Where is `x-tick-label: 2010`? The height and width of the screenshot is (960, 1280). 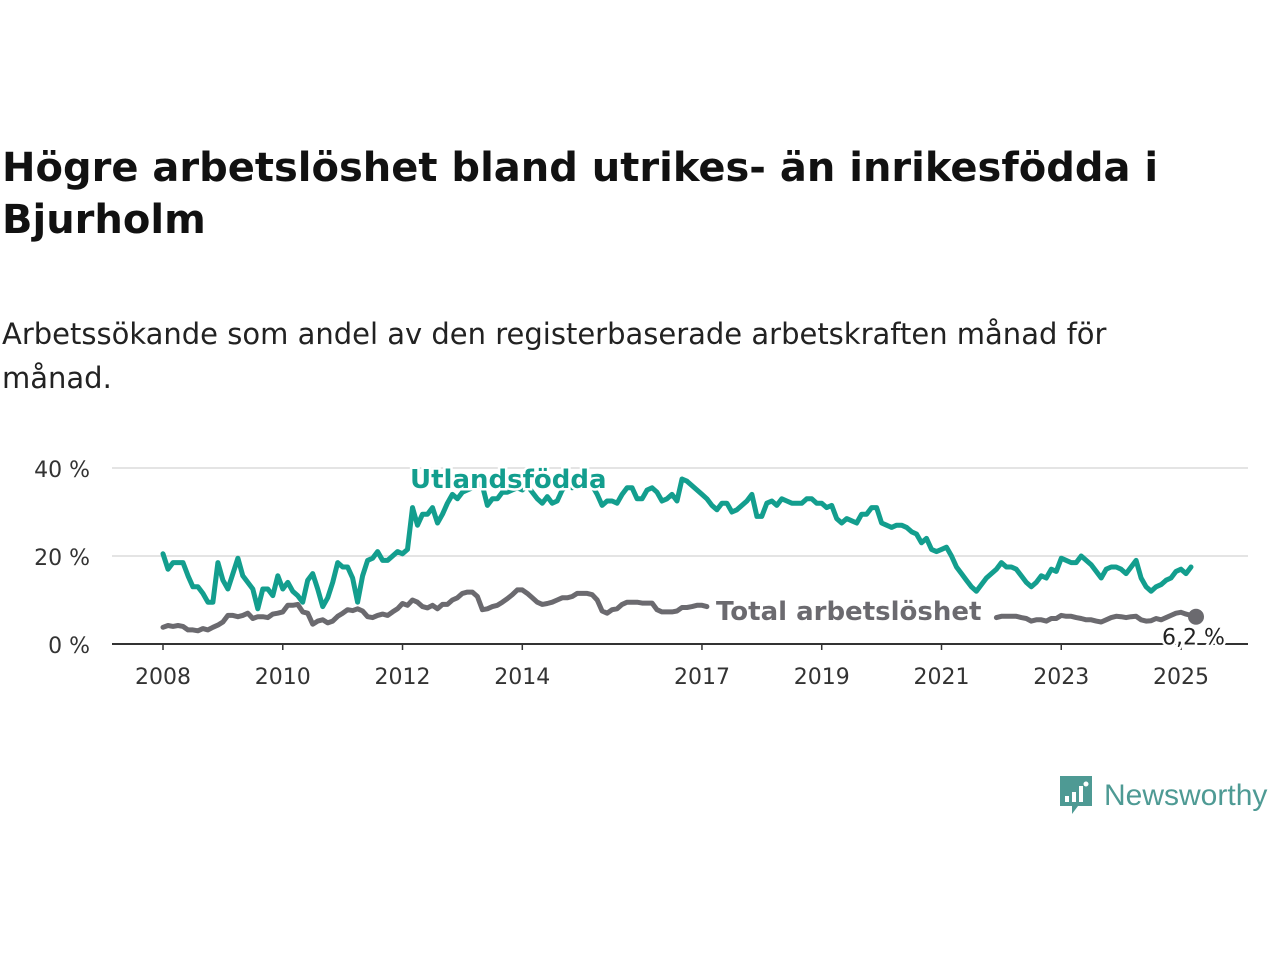 x-tick-label: 2010 is located at coordinates (283, 677).